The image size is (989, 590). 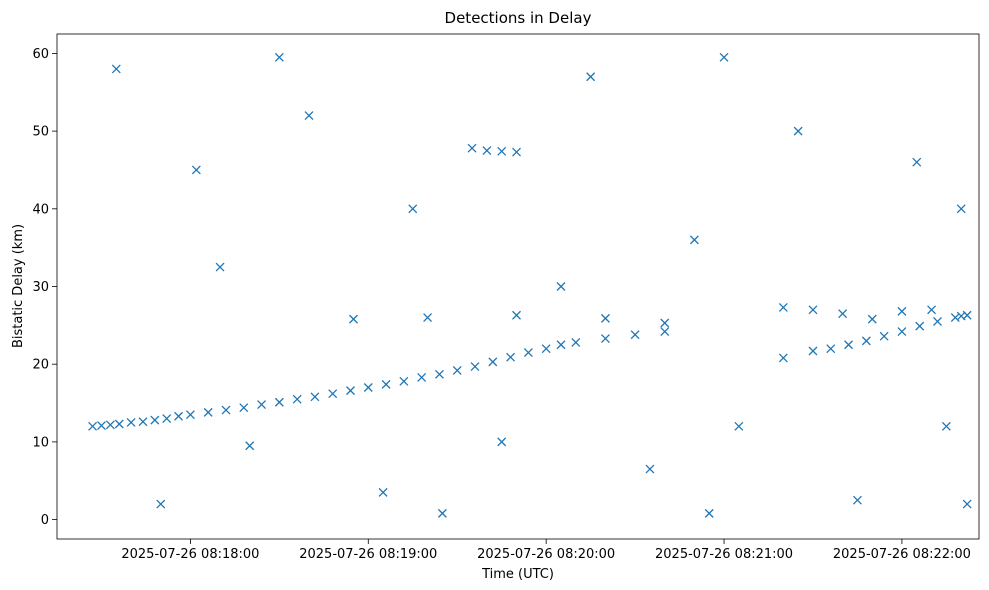 What do you see at coordinates (18, 286) in the screenshot?
I see `y-axis-label: Bistatic Delay (km)` at bounding box center [18, 286].